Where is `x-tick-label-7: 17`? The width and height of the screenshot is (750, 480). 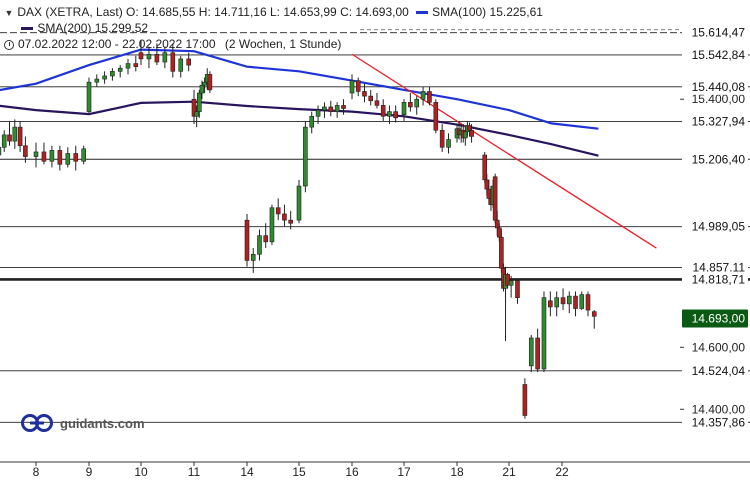
x-tick-label-7: 17 is located at coordinates (404, 472).